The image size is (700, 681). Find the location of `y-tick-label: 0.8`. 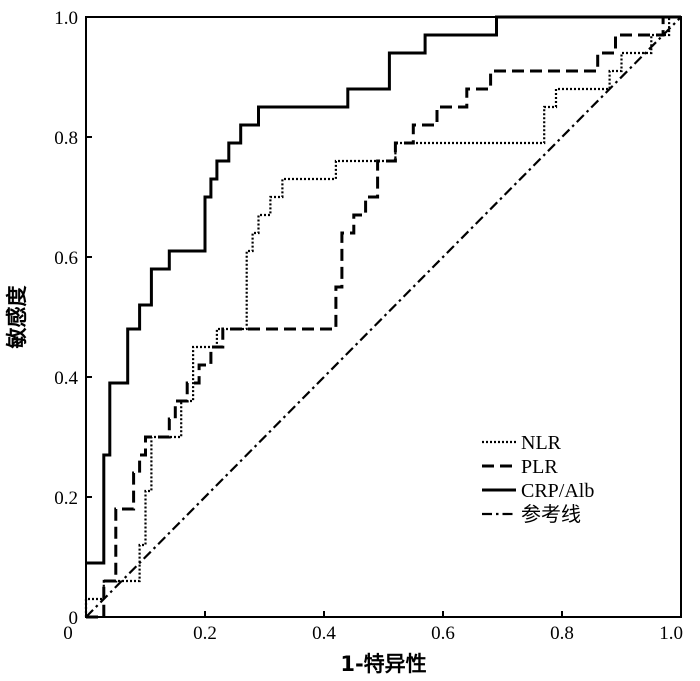

y-tick-label: 0.8 is located at coordinates (66, 138).